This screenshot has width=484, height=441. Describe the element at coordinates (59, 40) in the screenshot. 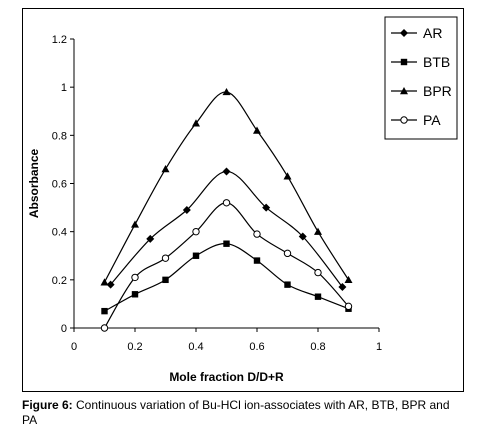

I see `y-tick-label: 1.2` at that location.